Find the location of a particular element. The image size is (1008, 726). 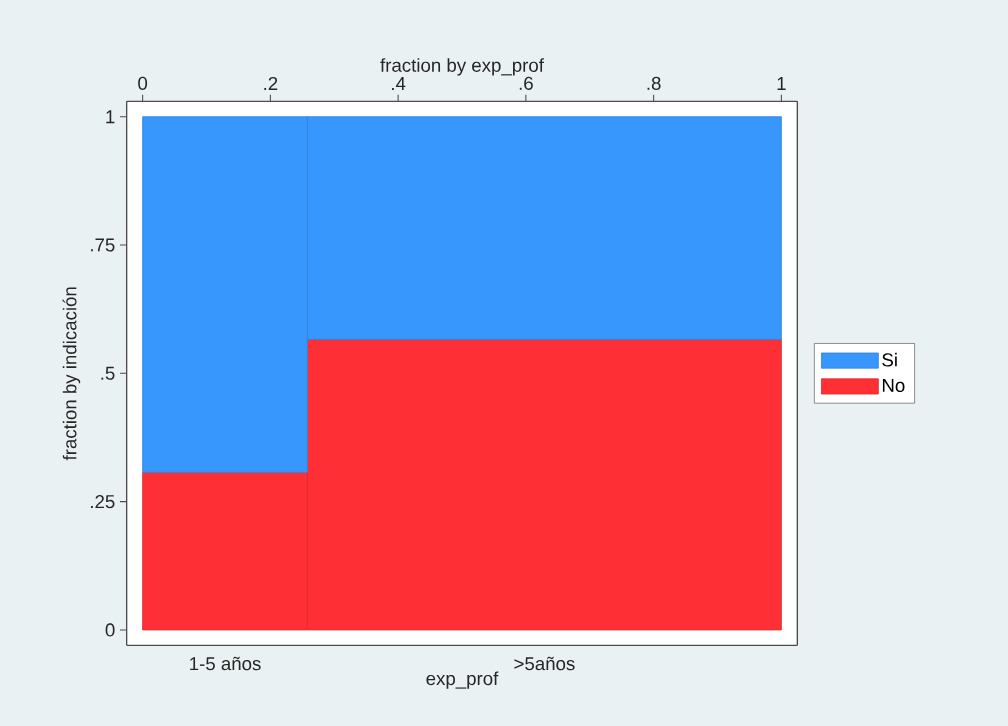

x-tick-label: 1 is located at coordinates (781, 83).